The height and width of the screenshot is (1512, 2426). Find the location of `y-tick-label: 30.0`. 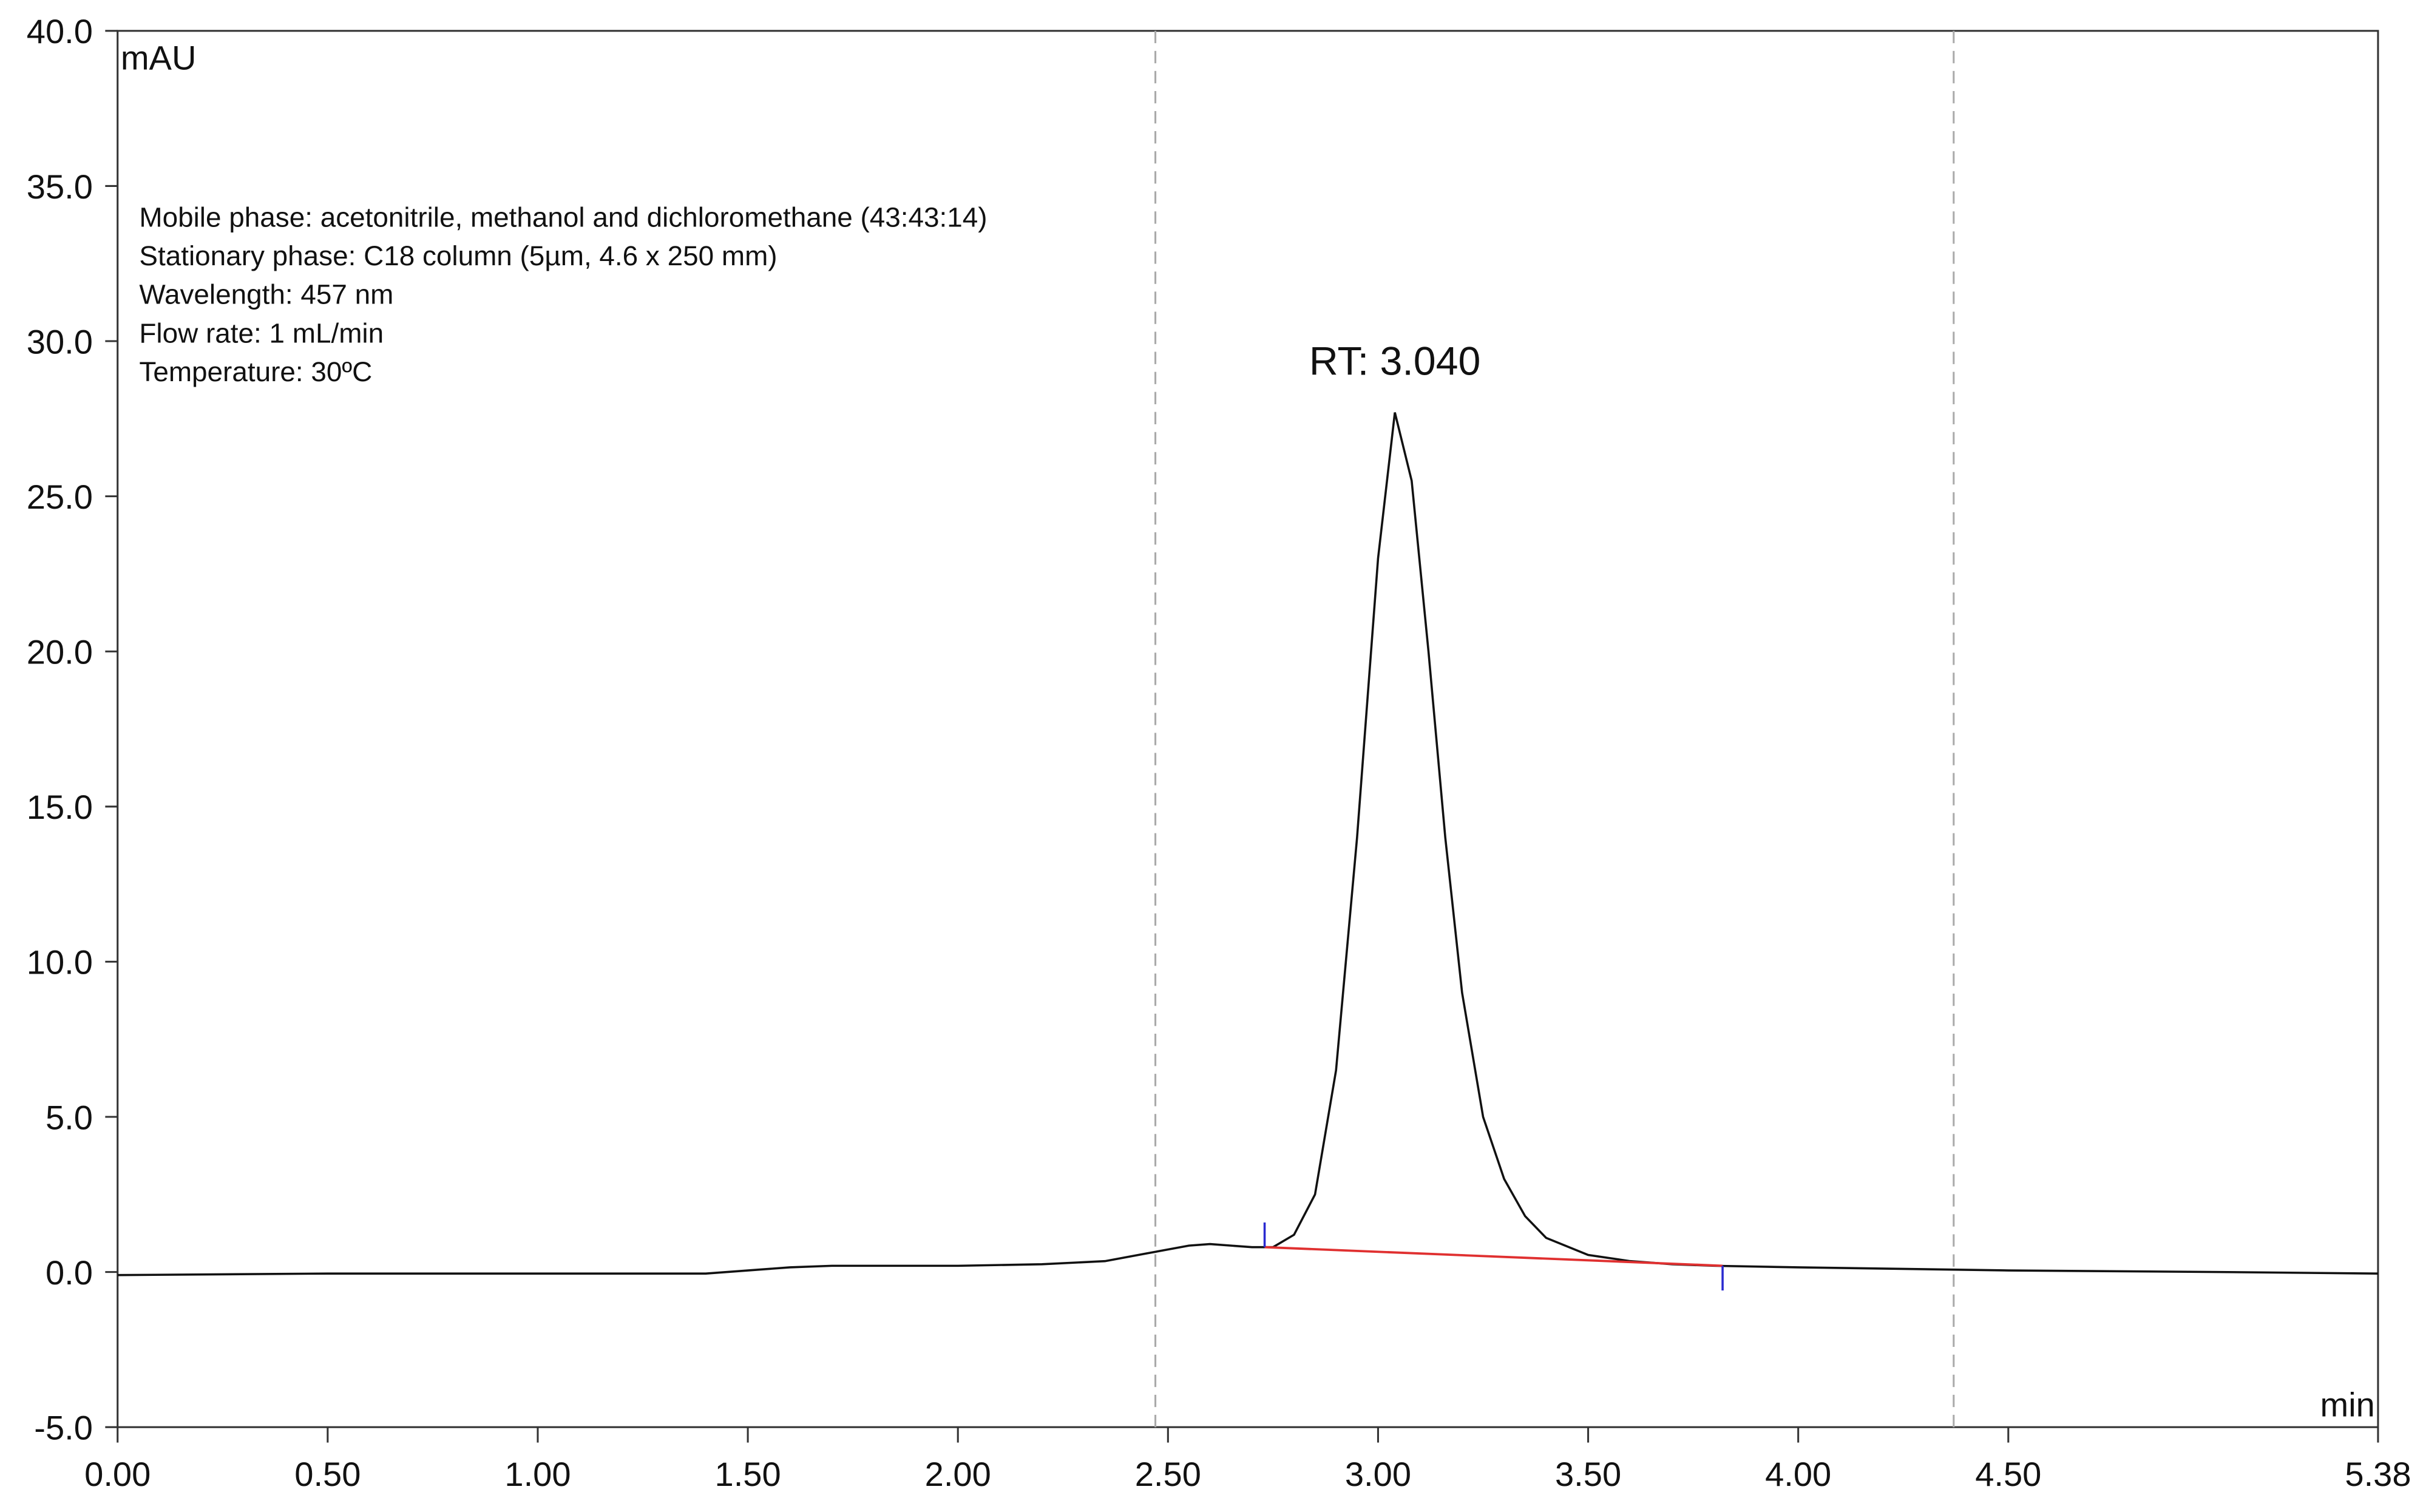

y-tick-label: 30.0 is located at coordinates (60, 341).